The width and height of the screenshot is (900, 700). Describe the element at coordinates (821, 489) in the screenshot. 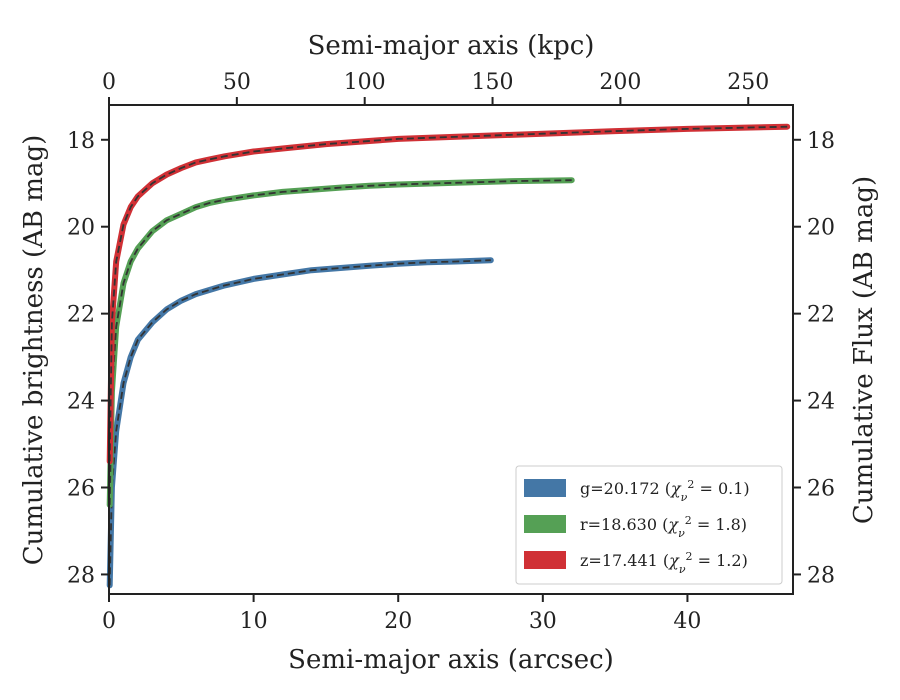

I see `y2-tick-label: 26` at that location.